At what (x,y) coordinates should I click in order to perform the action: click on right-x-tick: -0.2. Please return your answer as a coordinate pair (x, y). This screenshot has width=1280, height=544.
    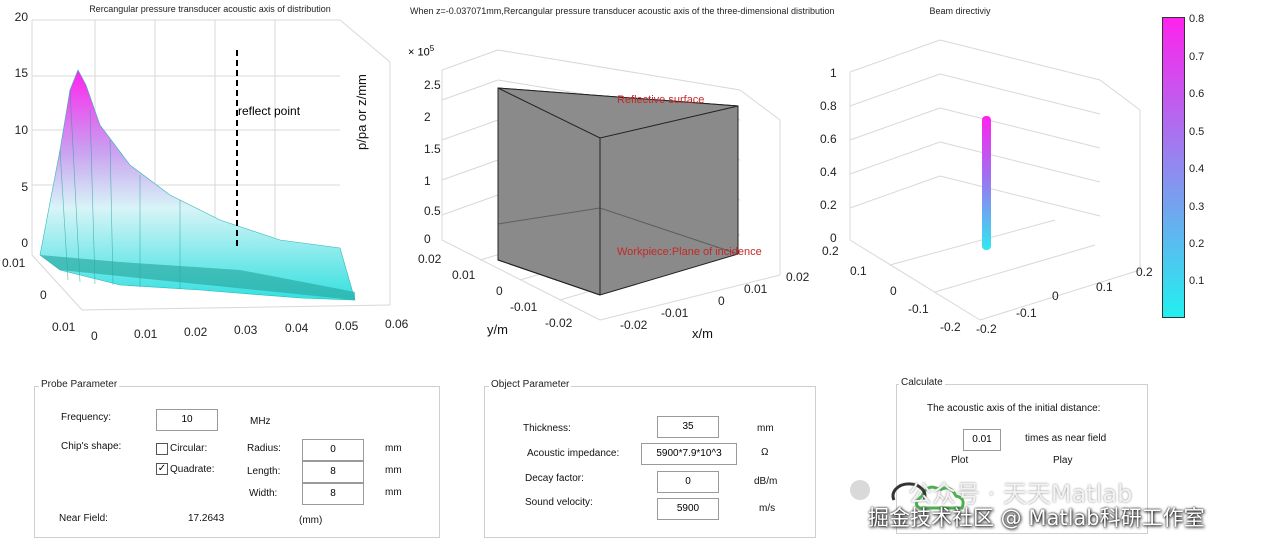
    Looking at the image, I should click on (986, 329).